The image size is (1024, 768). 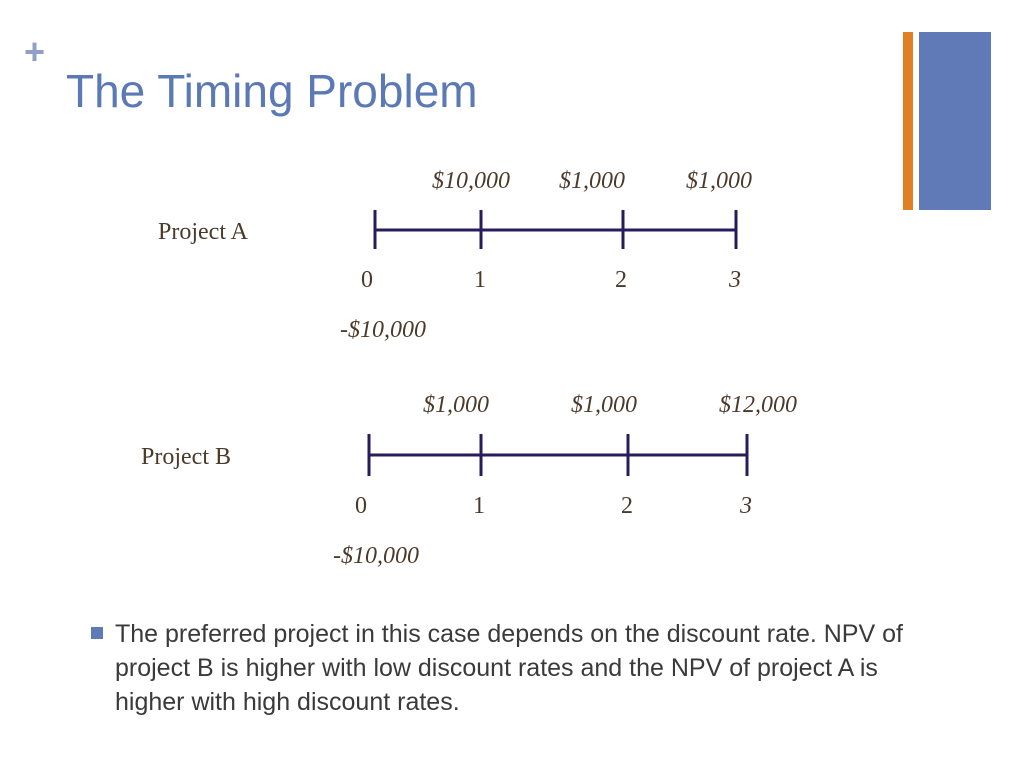 I want to click on accent-bar-blue, so click(x=955, y=121).